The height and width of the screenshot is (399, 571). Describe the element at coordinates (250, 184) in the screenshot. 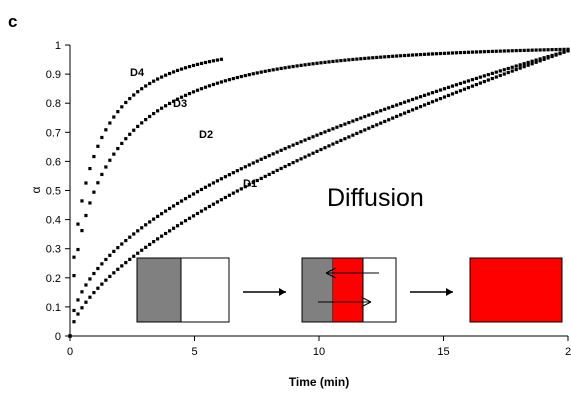

I see `series-label-d1: D1` at that location.